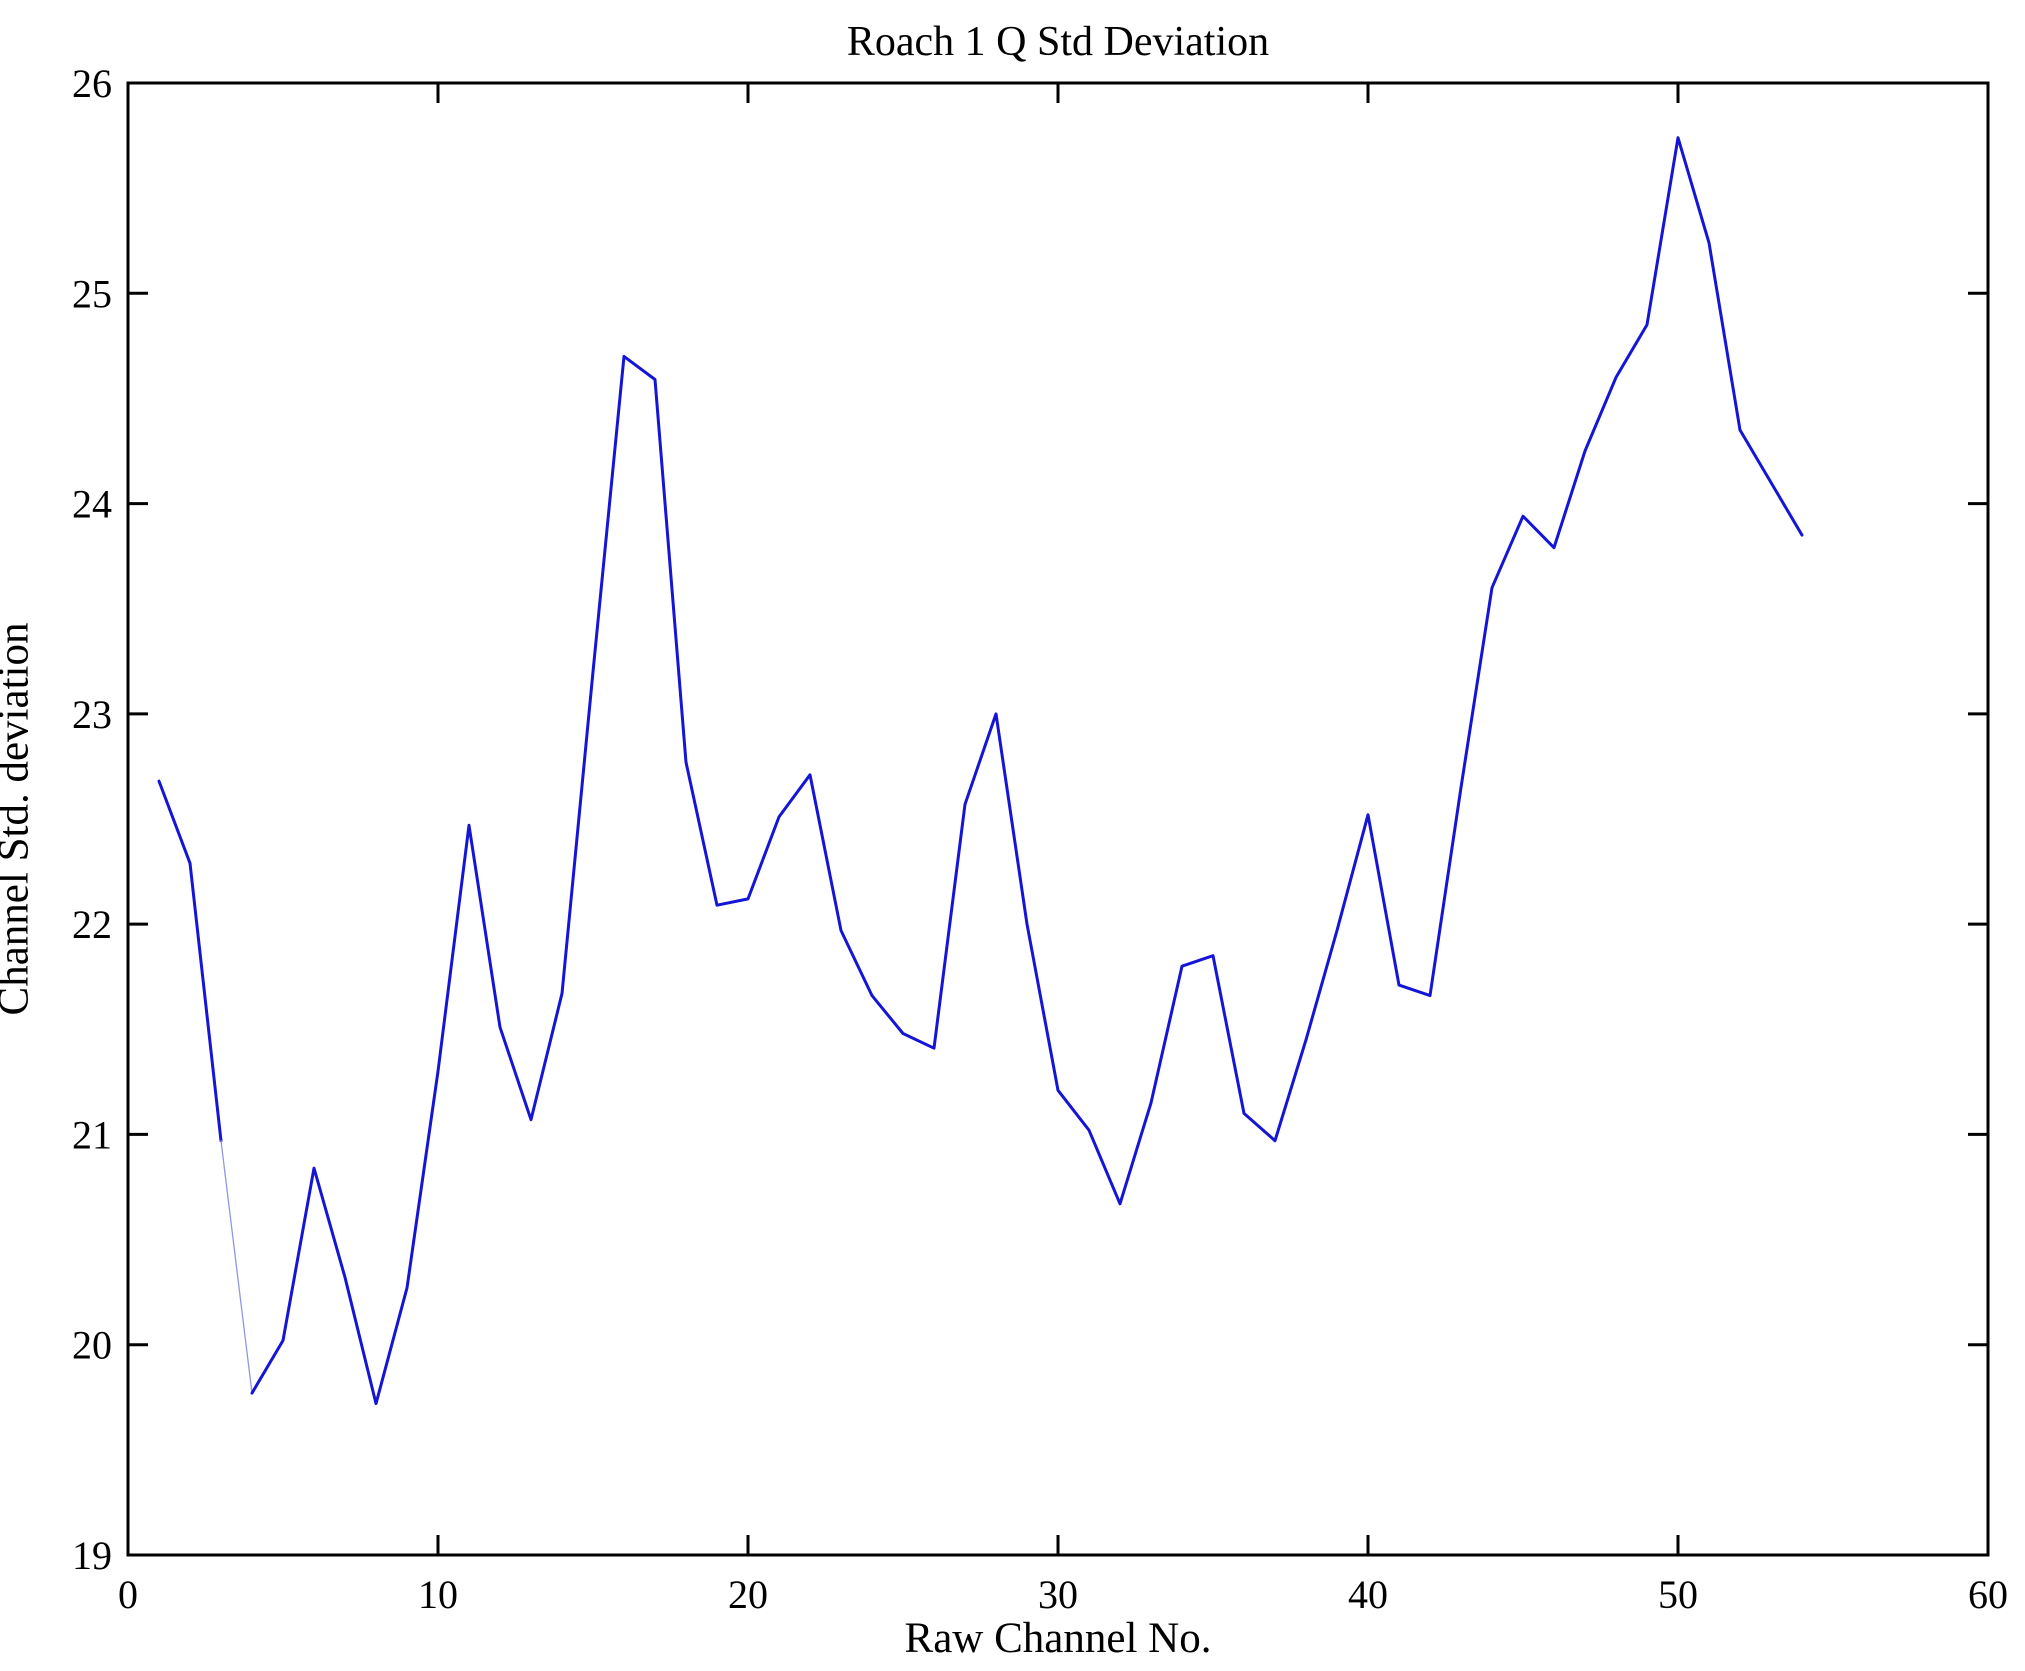 Image resolution: width=2025 pixels, height=1671 pixels. What do you see at coordinates (1058, 1638) in the screenshot?
I see `x-axis-label: Raw Channel No.` at bounding box center [1058, 1638].